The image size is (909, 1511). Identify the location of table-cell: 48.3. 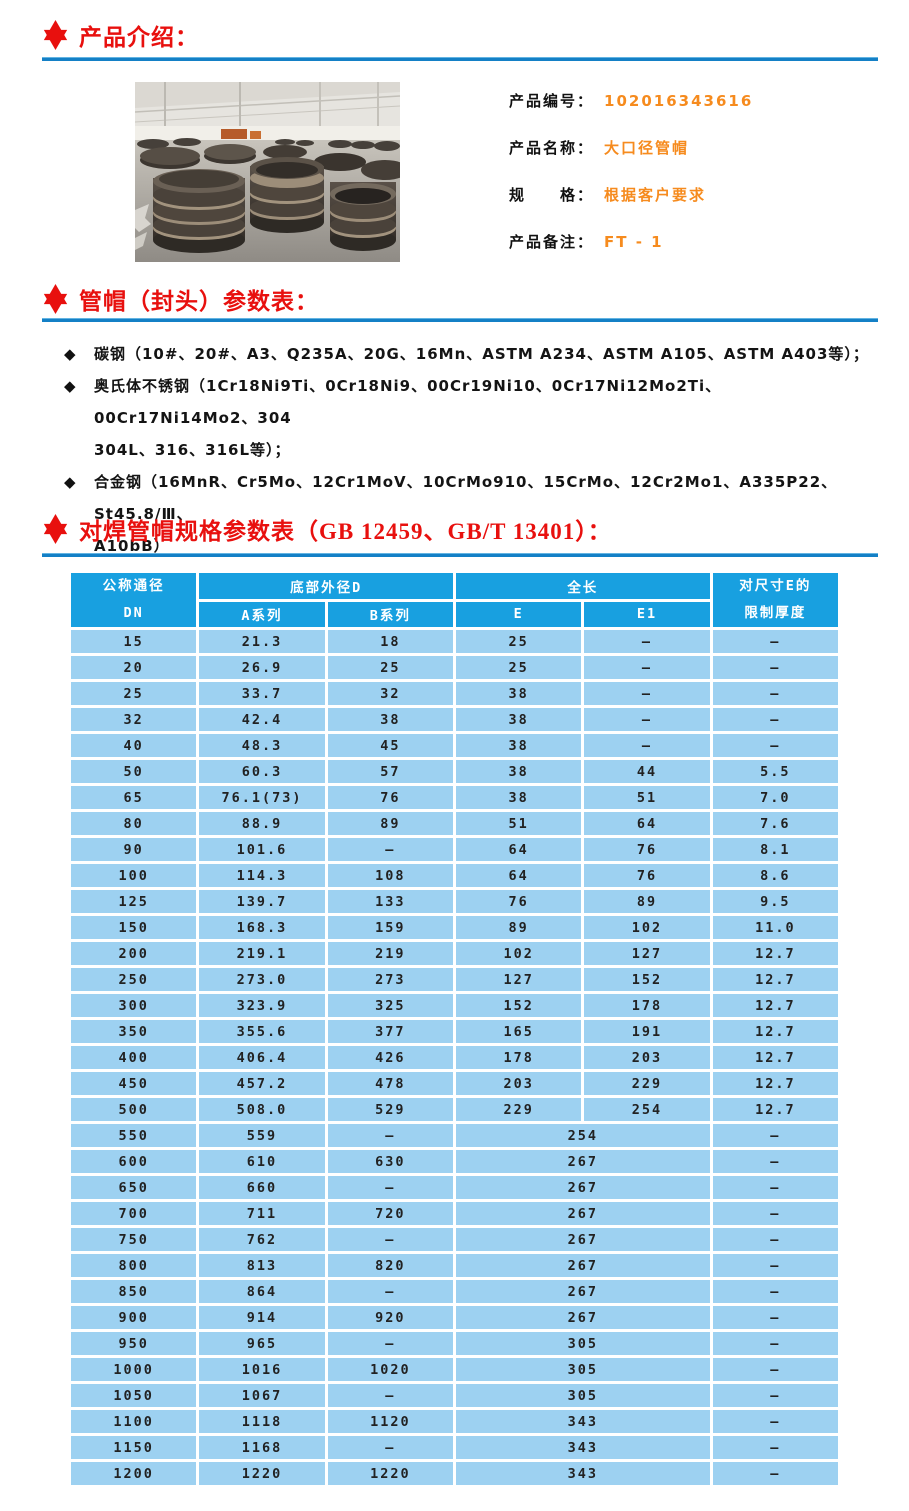
(262, 745).